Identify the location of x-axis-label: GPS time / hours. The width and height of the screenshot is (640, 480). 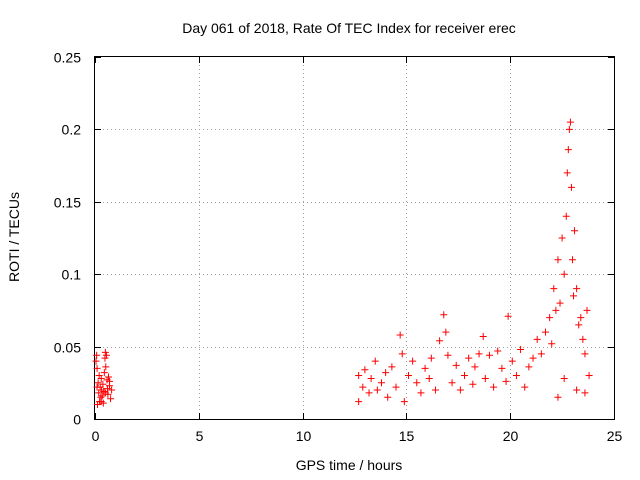
(349, 465).